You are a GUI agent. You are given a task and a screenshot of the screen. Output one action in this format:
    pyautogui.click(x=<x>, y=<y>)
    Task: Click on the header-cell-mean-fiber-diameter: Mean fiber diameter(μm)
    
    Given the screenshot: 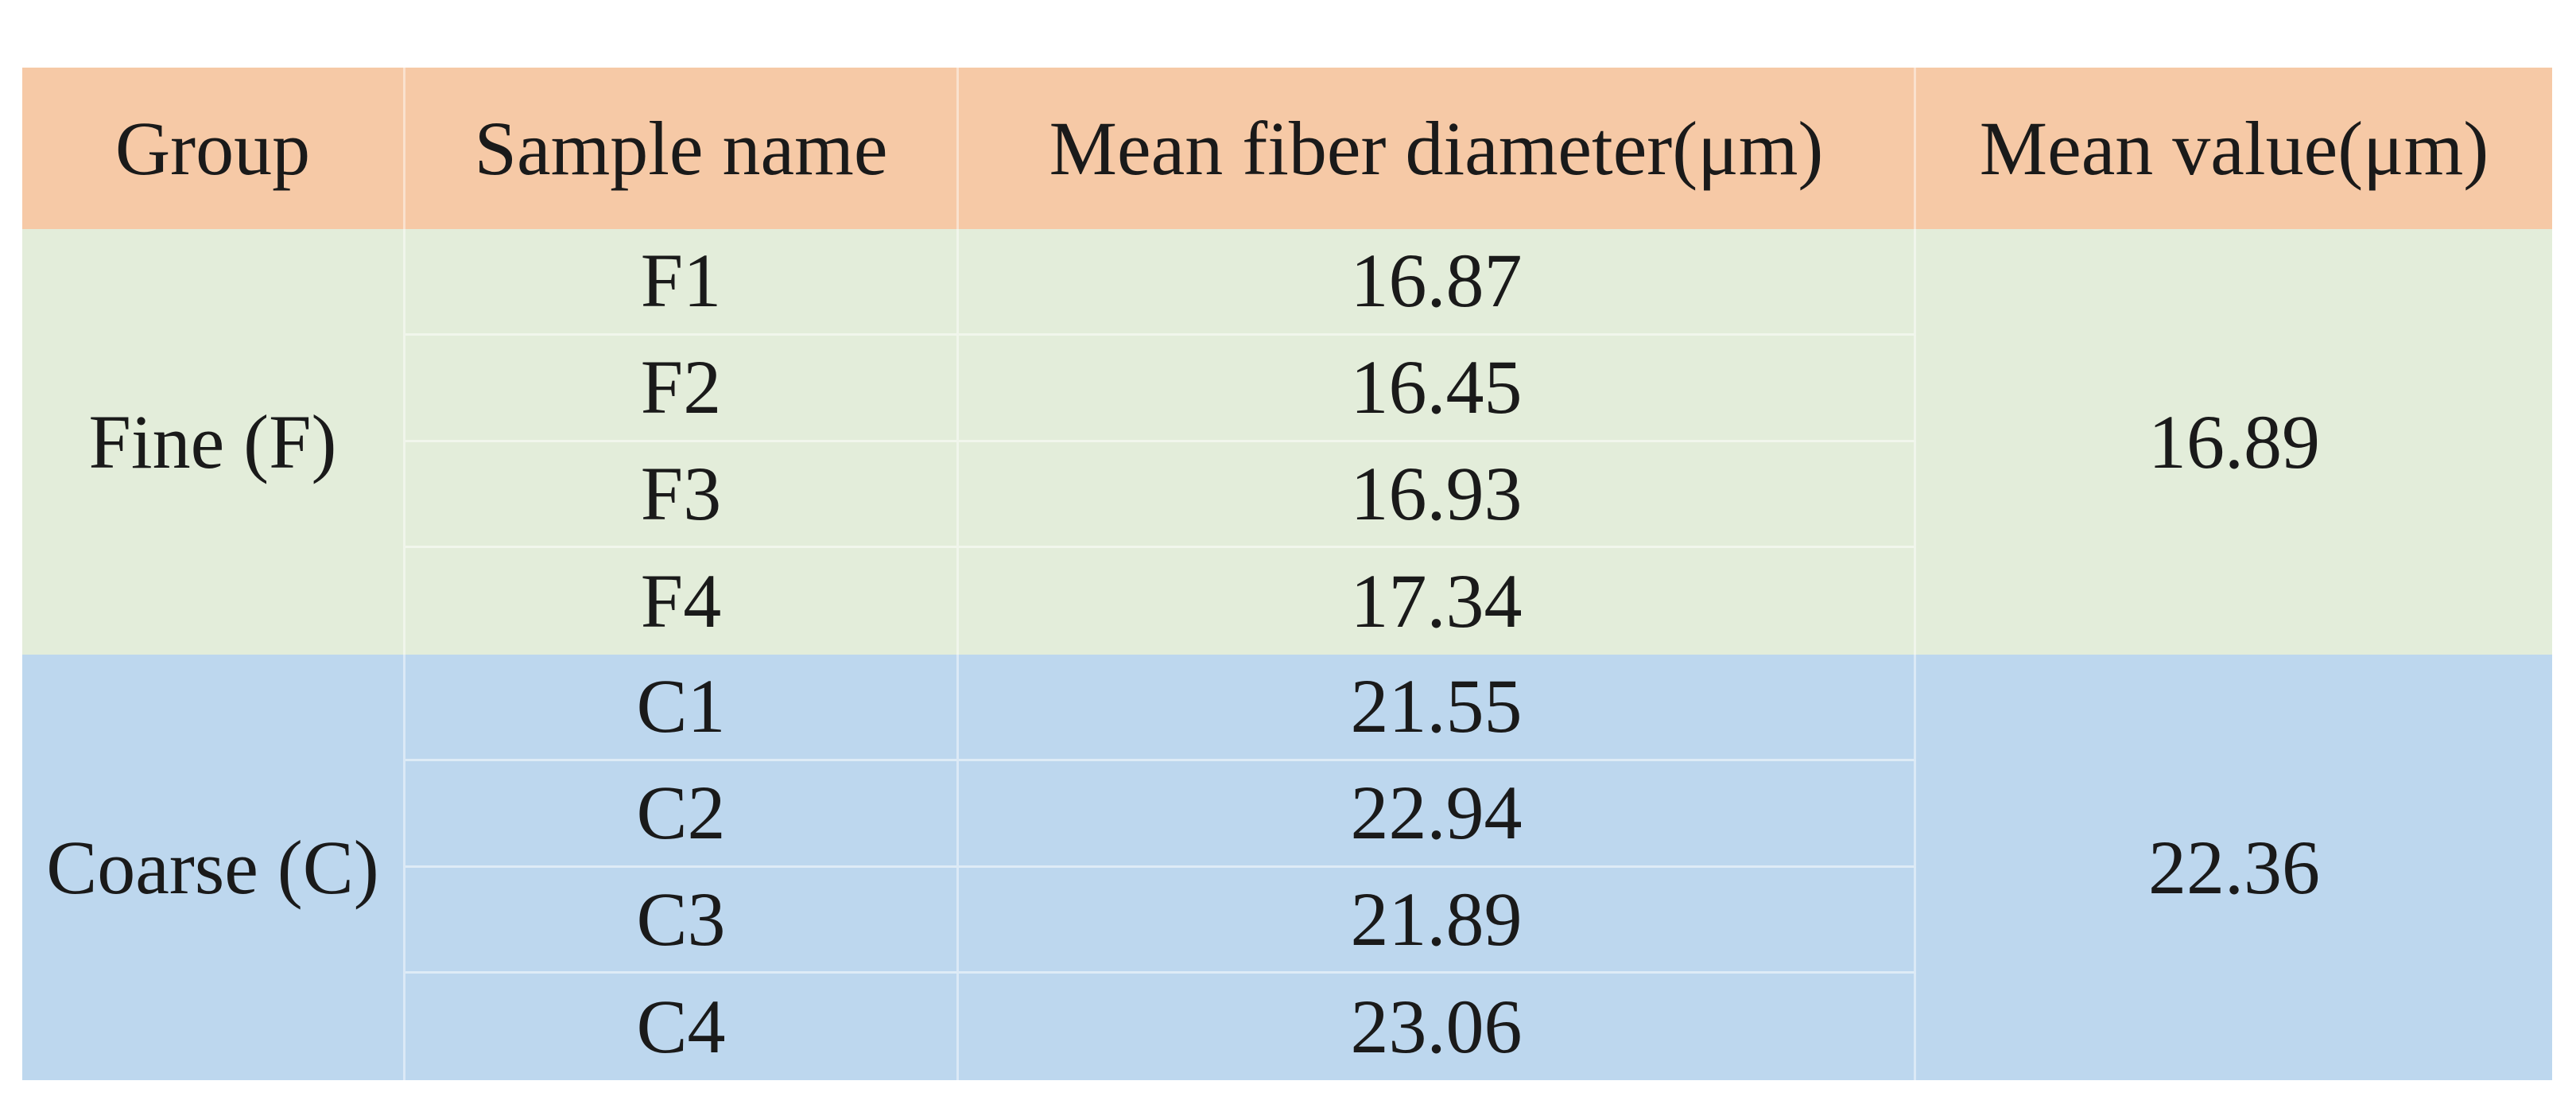 What is the action you would take?
    pyautogui.click(x=1438, y=148)
    